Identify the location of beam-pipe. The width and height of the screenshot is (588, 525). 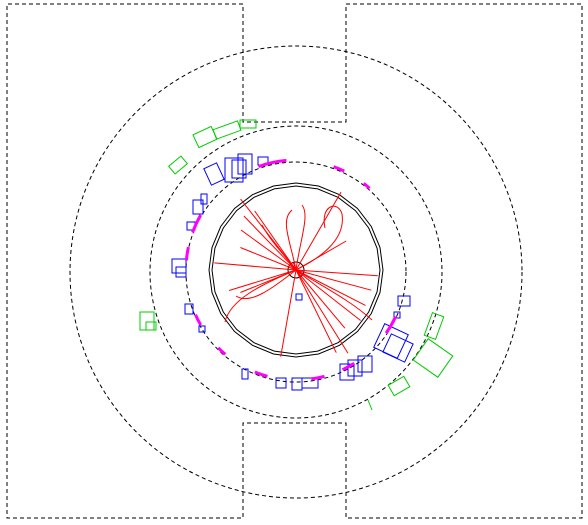
(296, 270).